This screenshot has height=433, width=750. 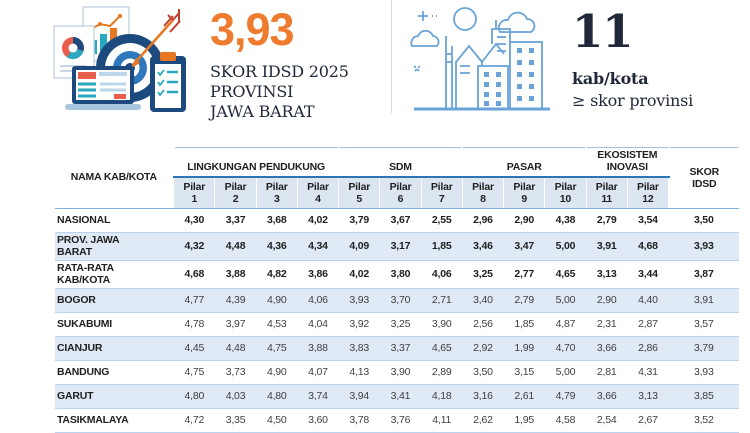 What do you see at coordinates (400, 301) in the screenshot?
I see `pilar-6-value-cell: 3,70` at bounding box center [400, 301].